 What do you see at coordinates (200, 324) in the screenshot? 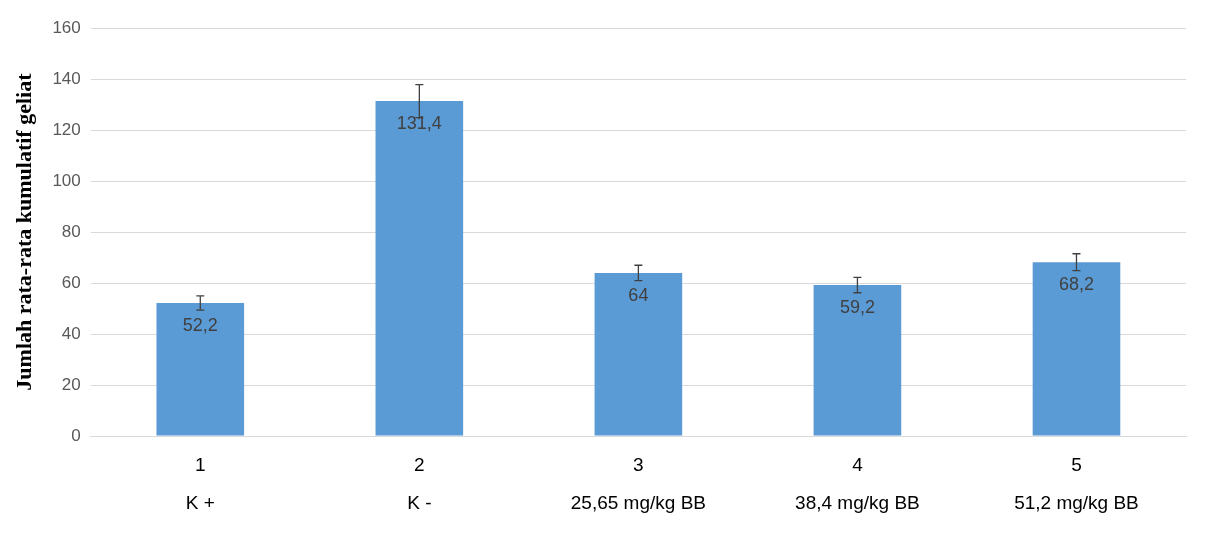
I see `data-label: 52,2` at bounding box center [200, 324].